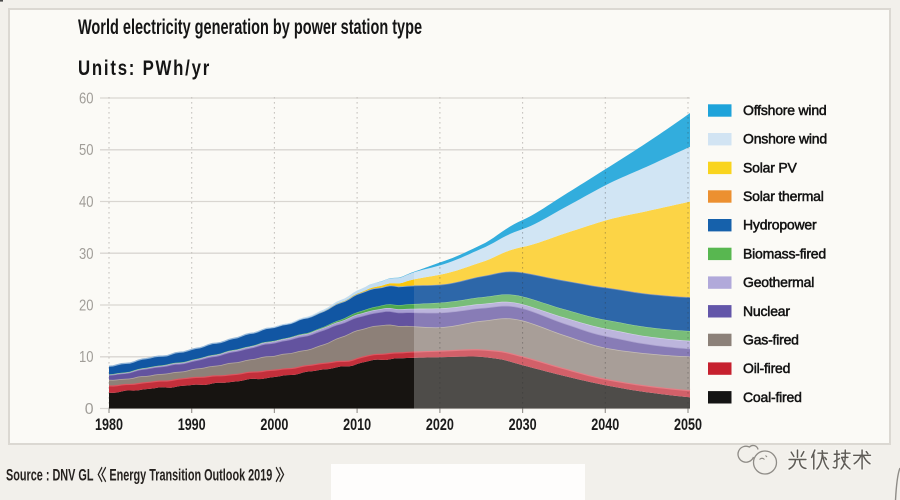 The image size is (900, 500). What do you see at coordinates (274, 425) in the screenshot?
I see `svg-text: 2000` at bounding box center [274, 425].